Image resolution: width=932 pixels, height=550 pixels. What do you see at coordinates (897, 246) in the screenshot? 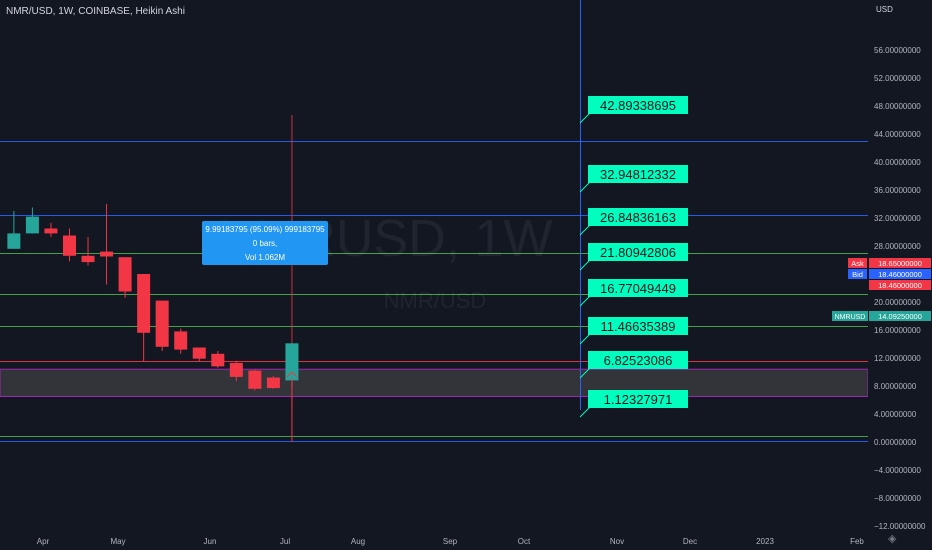
I see `price-axis-tick-label: 28.00000000` at bounding box center [897, 246].